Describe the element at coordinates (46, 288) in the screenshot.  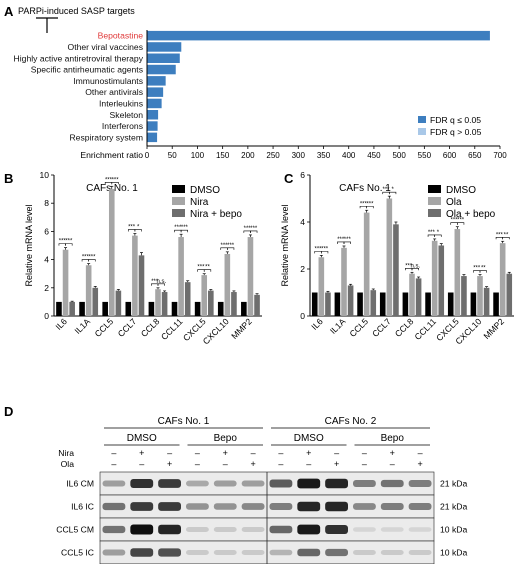
I see `y-tick-label: 2` at that location.